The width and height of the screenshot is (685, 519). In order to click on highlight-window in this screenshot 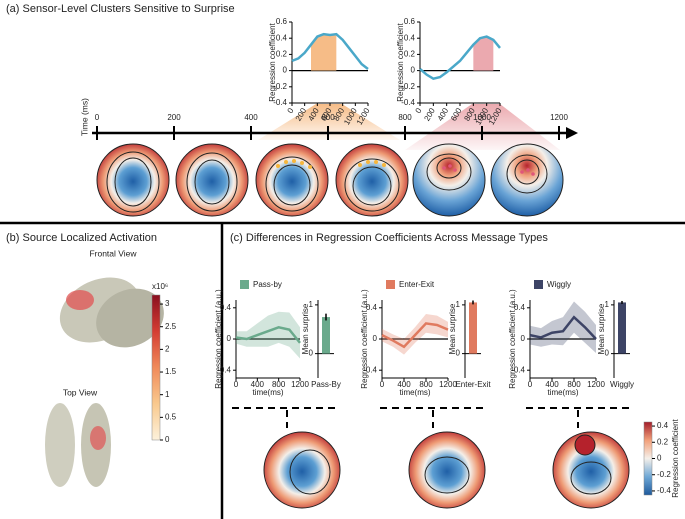, I will do `click(324, 52)`.